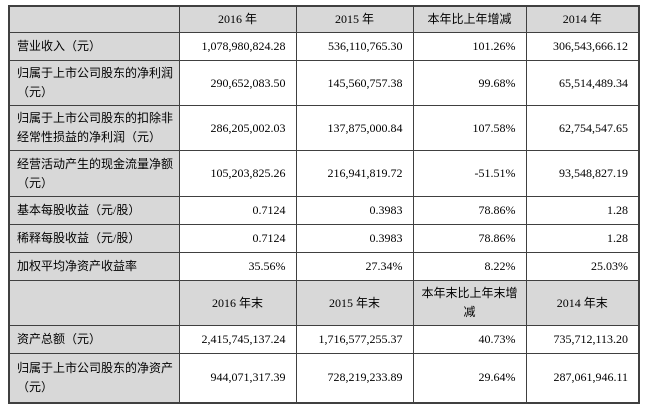 The width and height of the screenshot is (646, 411). What do you see at coordinates (469, 173) in the screenshot?
I see `value-change: -51.51%` at bounding box center [469, 173].